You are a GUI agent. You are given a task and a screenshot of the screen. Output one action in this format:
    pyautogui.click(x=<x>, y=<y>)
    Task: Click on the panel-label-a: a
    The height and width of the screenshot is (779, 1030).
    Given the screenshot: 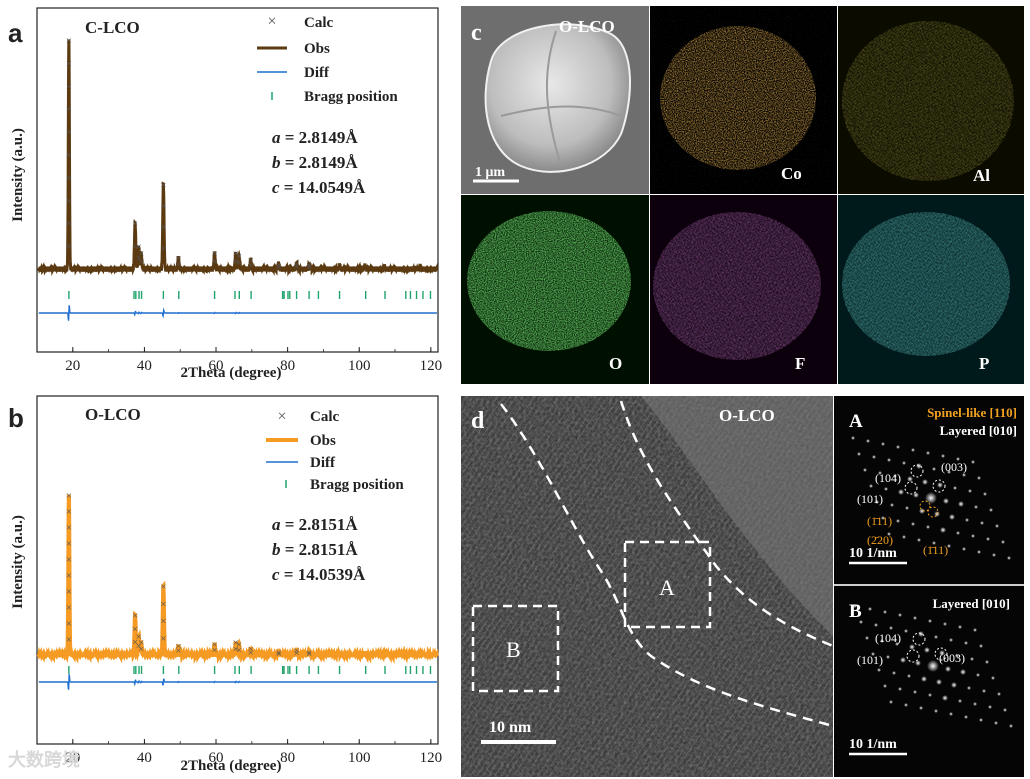 What is the action you would take?
    pyautogui.click(x=15, y=33)
    